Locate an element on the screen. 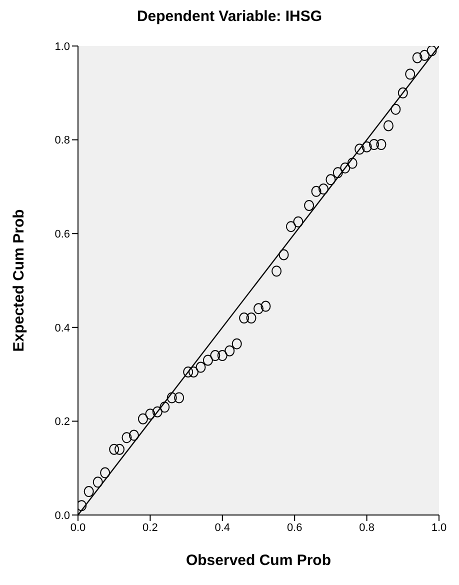 Image resolution: width=459 pixels, height=585 pixels. x-axis-title: Observed Cum Prob is located at coordinates (259, 560).